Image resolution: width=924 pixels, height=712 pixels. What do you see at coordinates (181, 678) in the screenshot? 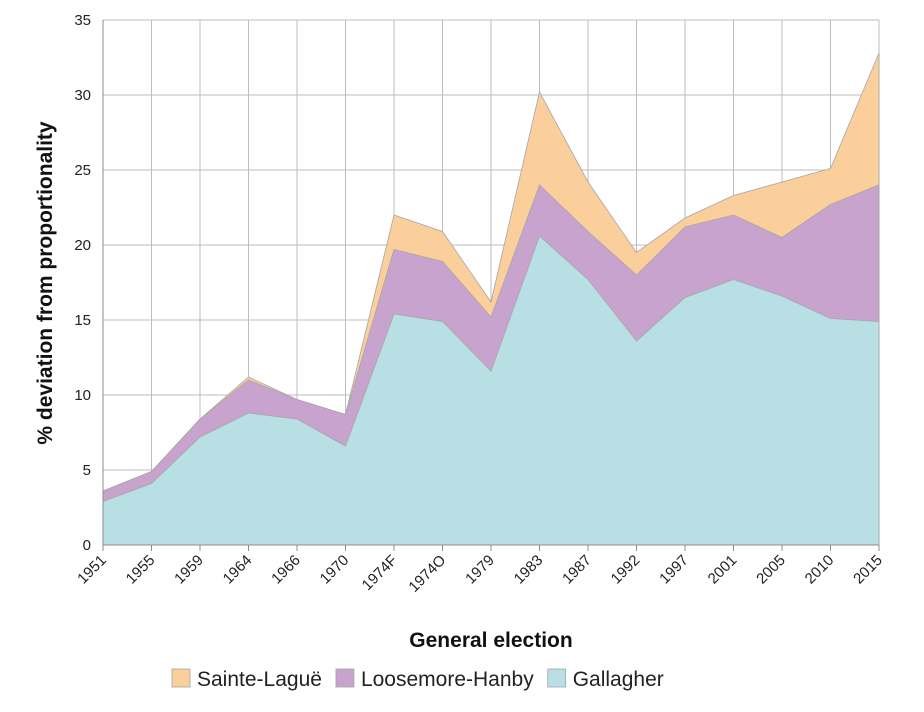
I see `legend-swatch-sainte-lagu-` at bounding box center [181, 678].